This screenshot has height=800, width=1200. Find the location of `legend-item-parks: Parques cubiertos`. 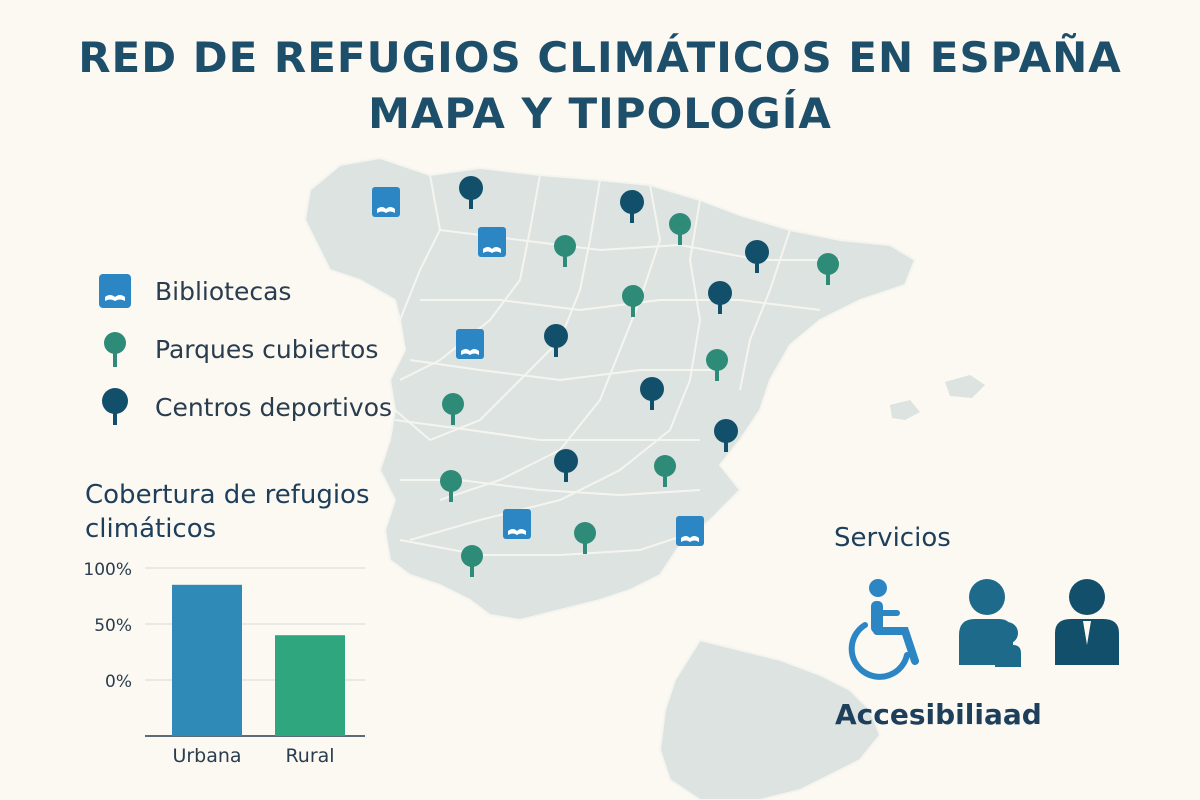

legend-item-parks: Parques cubiertos is located at coordinates (243, 349).